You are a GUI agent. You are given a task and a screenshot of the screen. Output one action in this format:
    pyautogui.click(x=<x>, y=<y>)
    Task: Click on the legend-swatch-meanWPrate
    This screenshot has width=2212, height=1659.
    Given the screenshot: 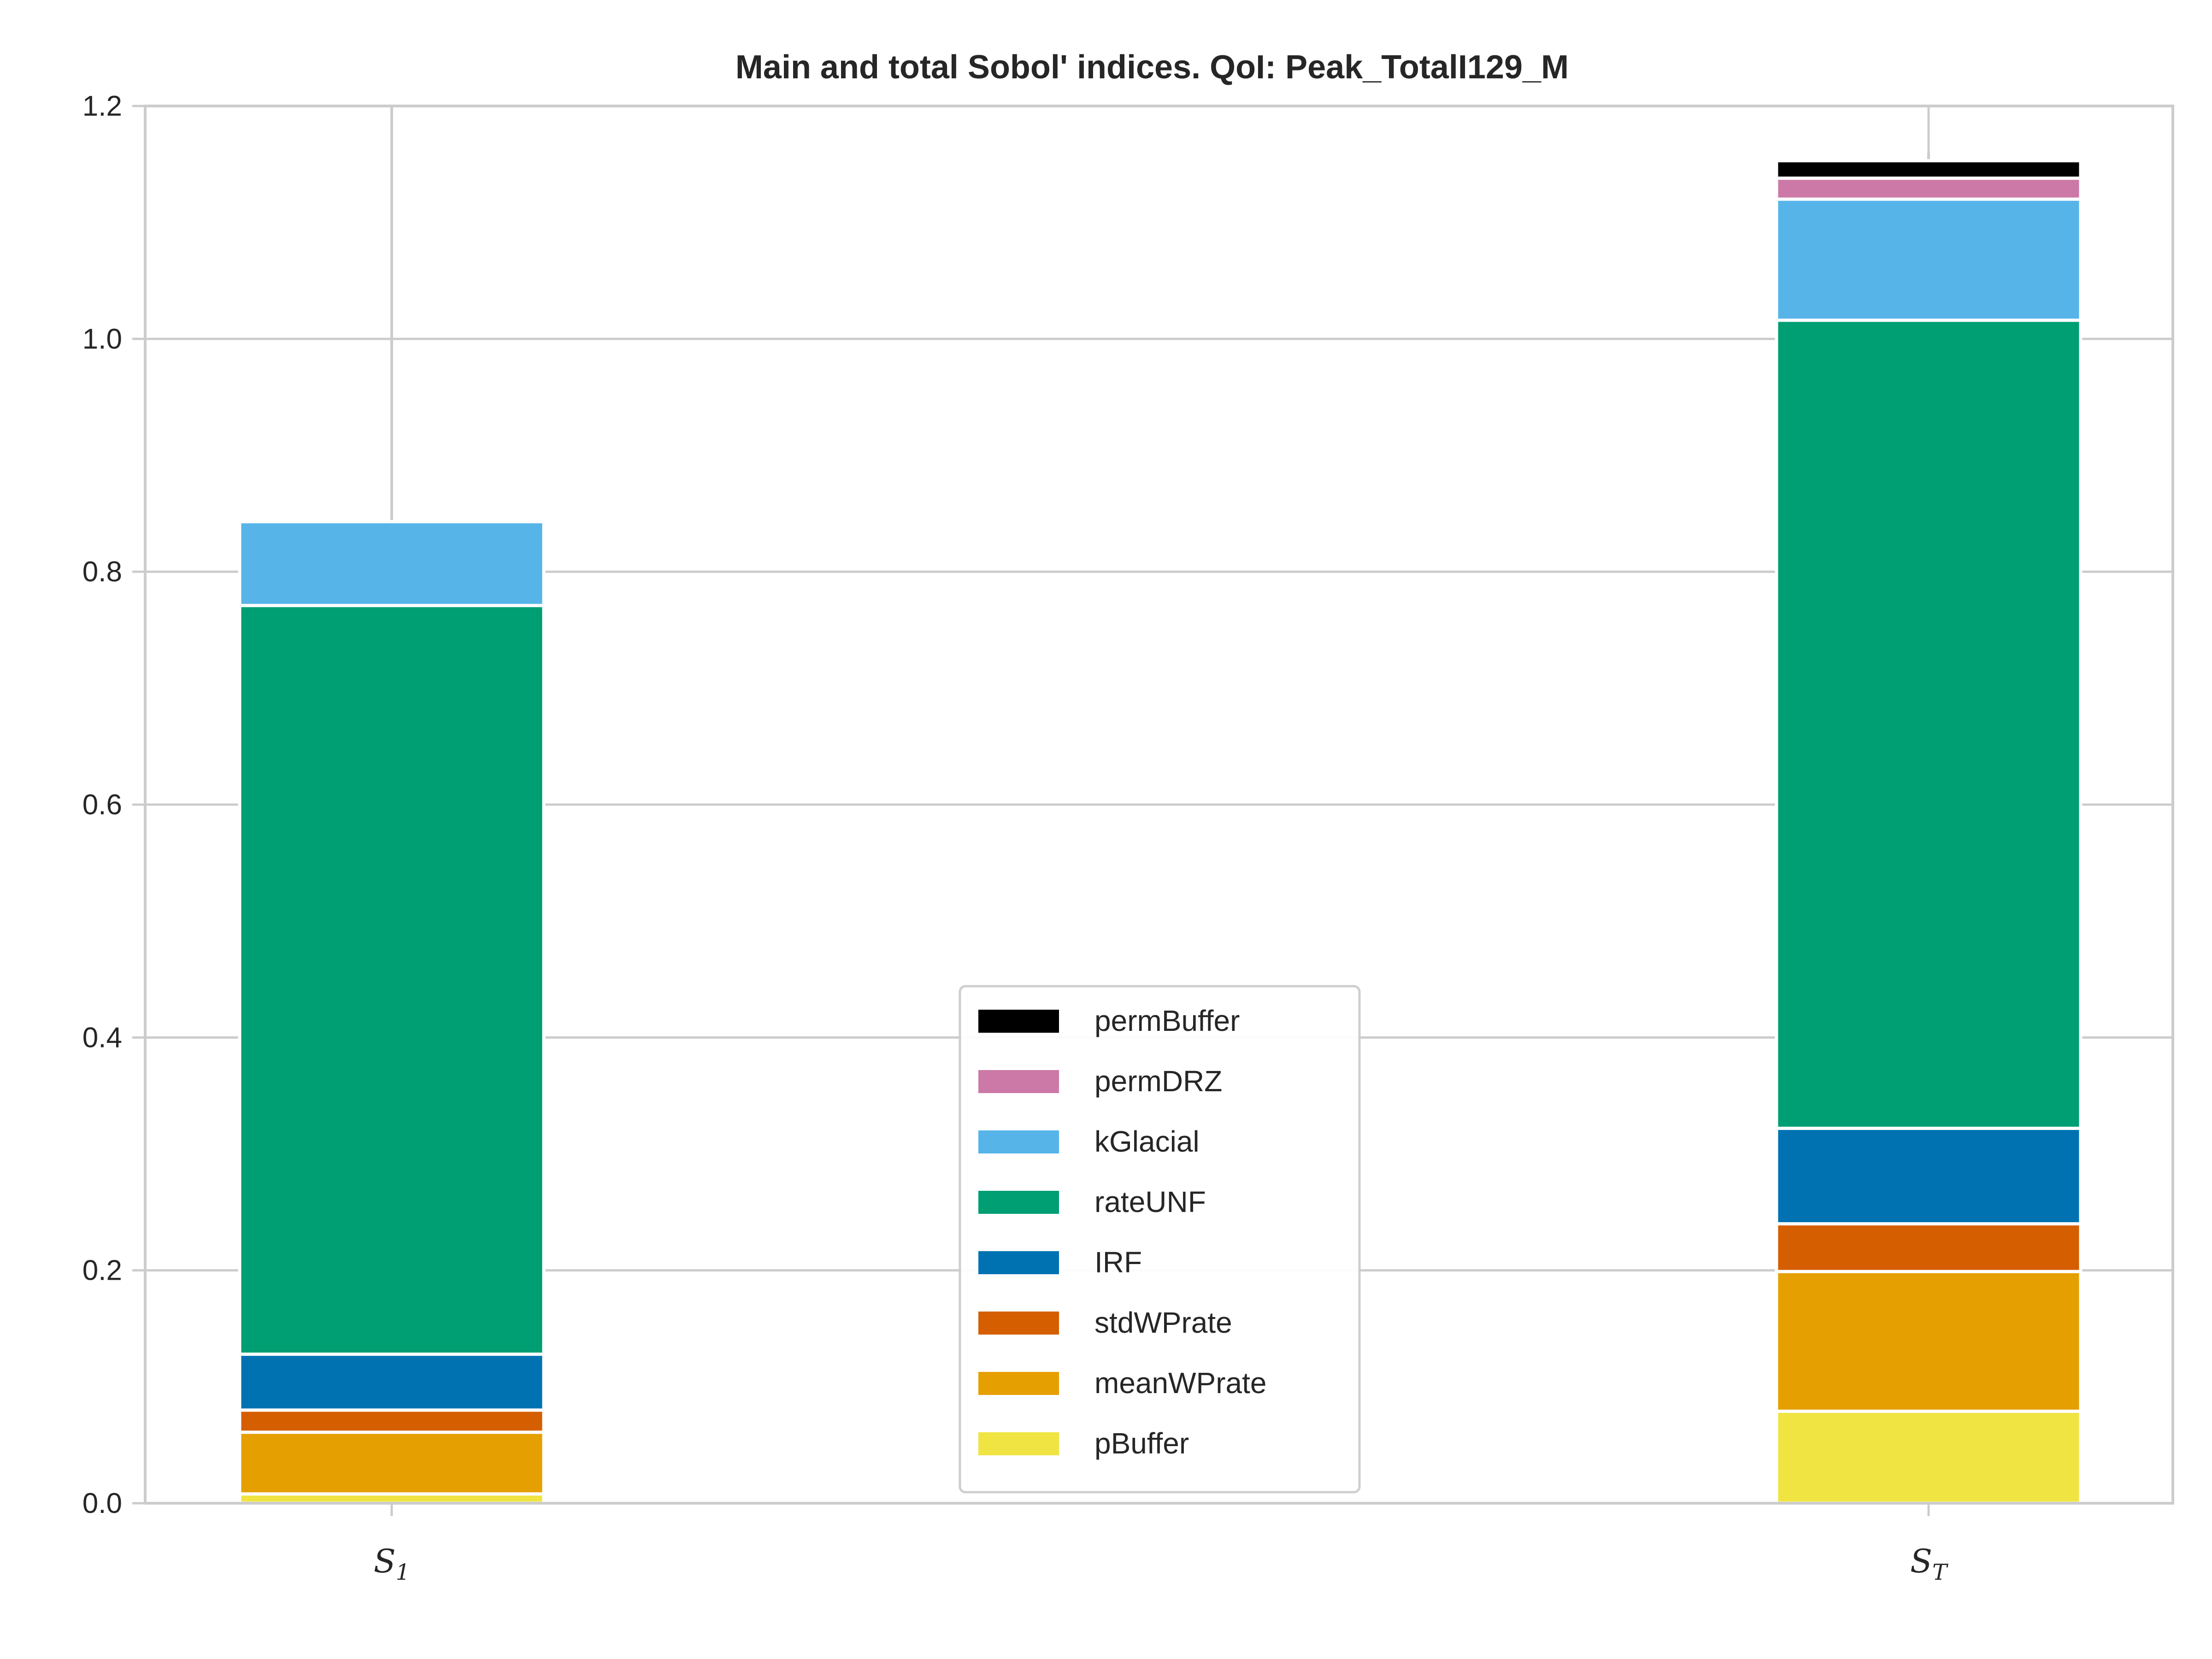 What is the action you would take?
    pyautogui.click(x=1018, y=1383)
    